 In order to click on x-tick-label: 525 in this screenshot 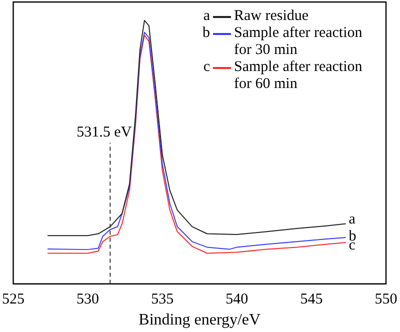, I will do `click(13, 300)`.